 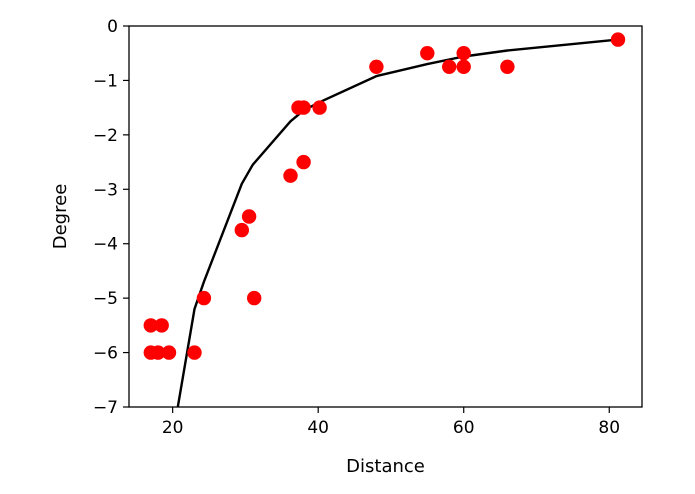 I want to click on x-tick-label: 20, so click(x=173, y=428).